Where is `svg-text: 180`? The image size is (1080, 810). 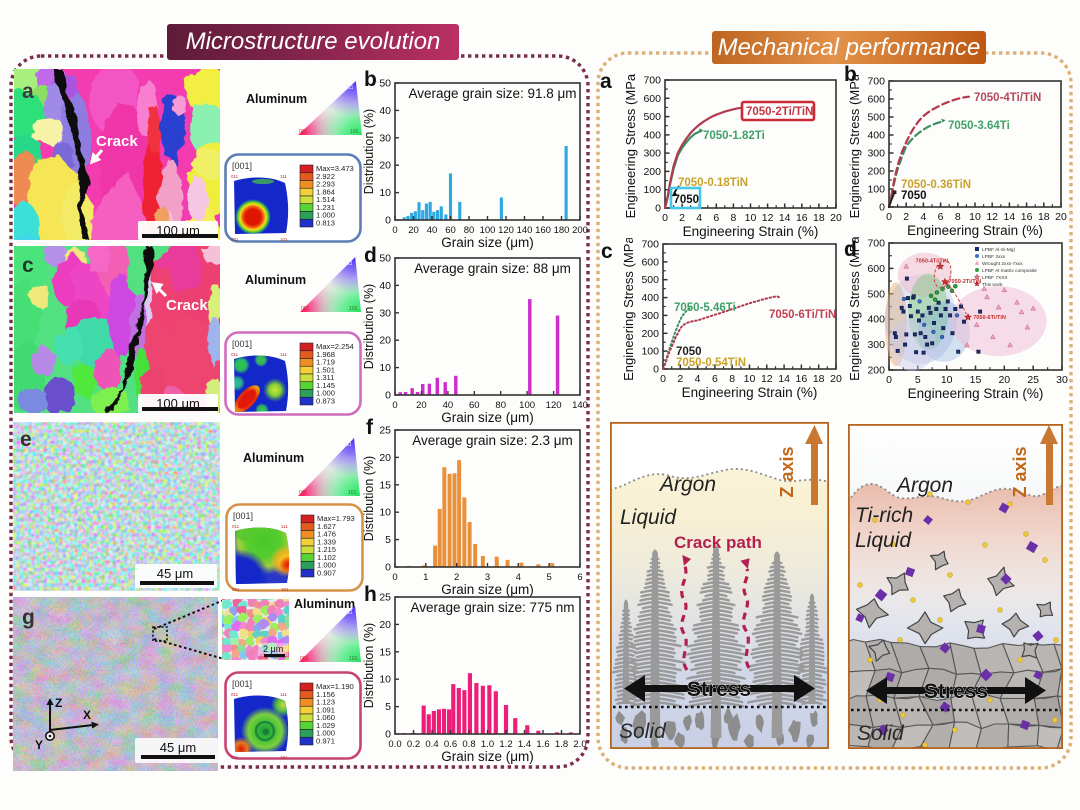 svg-text: 180 is located at coordinates (562, 230).